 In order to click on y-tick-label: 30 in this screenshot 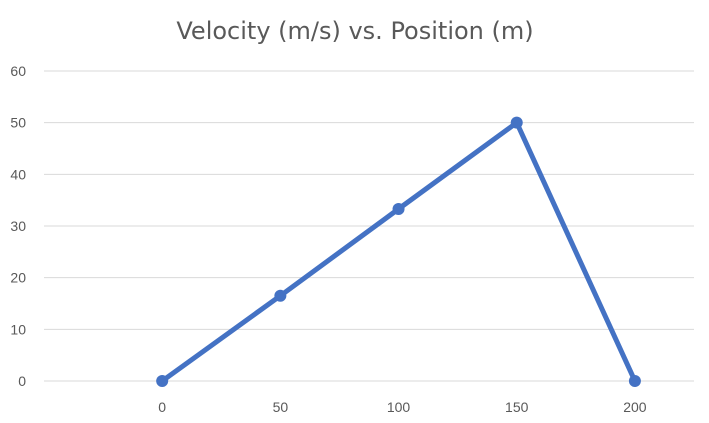, I will do `click(18, 226)`.